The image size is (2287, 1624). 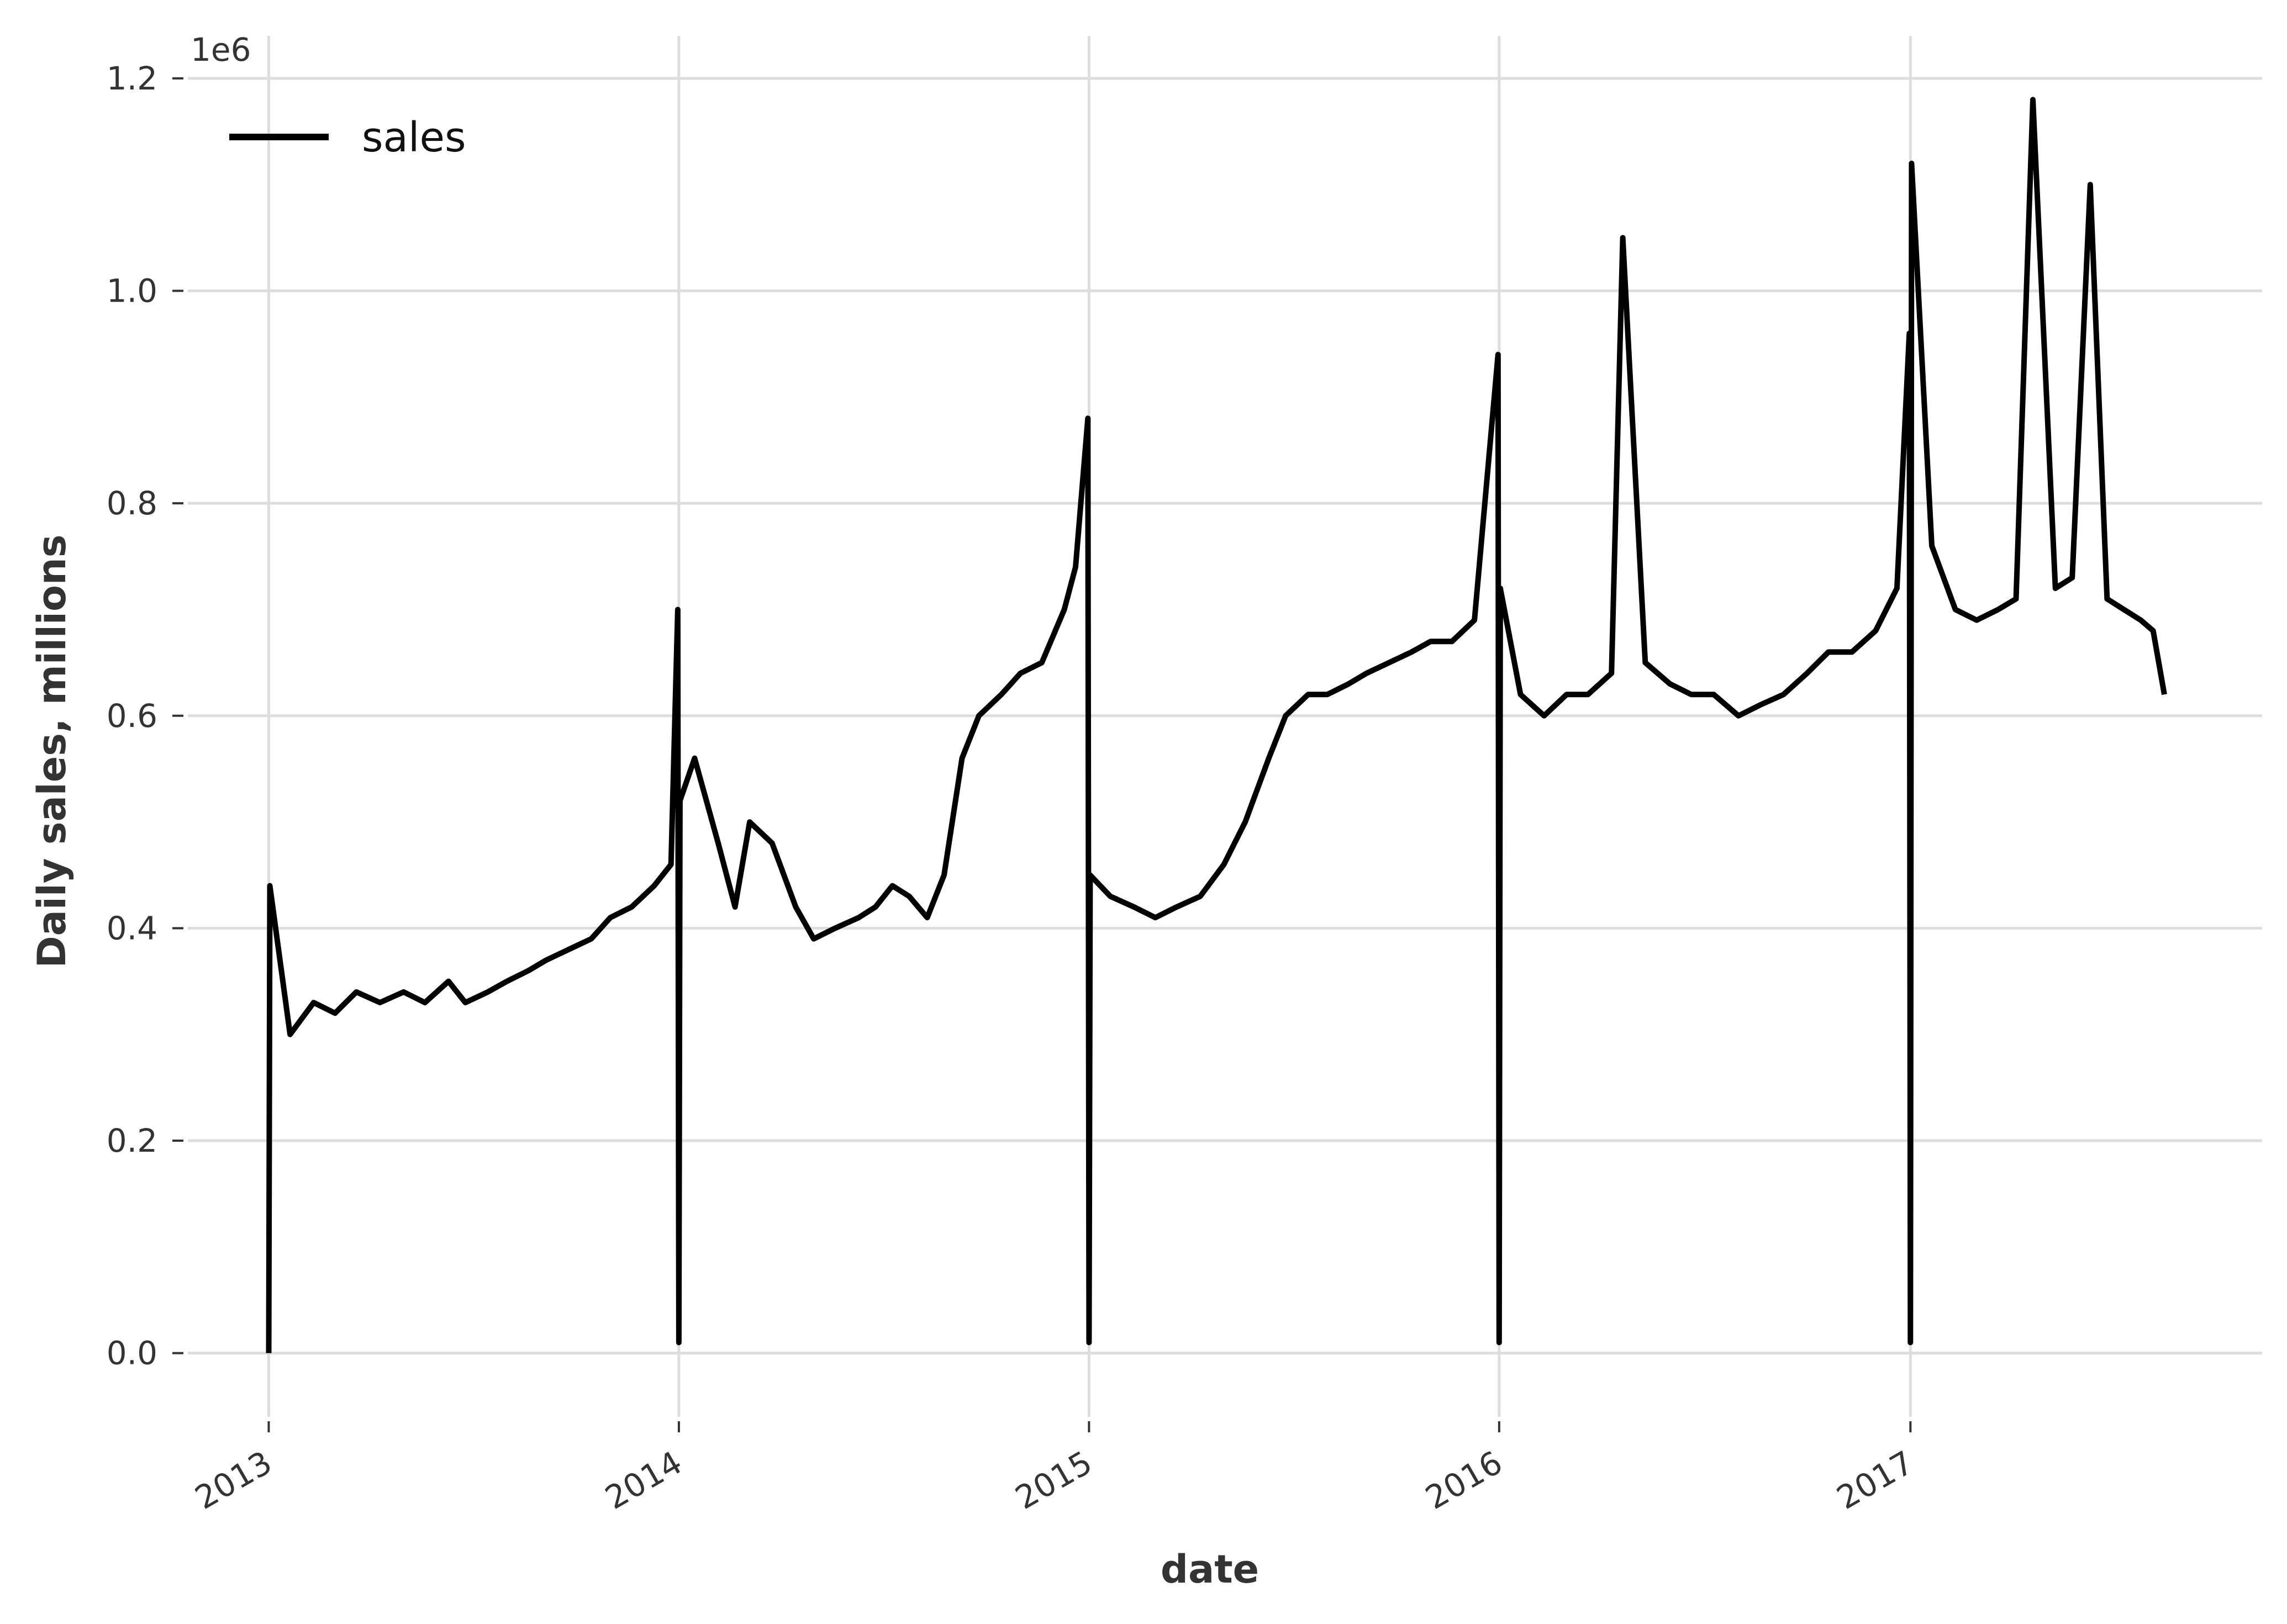 What do you see at coordinates (644, 1480) in the screenshot?
I see `x-tick-label: 2014` at bounding box center [644, 1480].